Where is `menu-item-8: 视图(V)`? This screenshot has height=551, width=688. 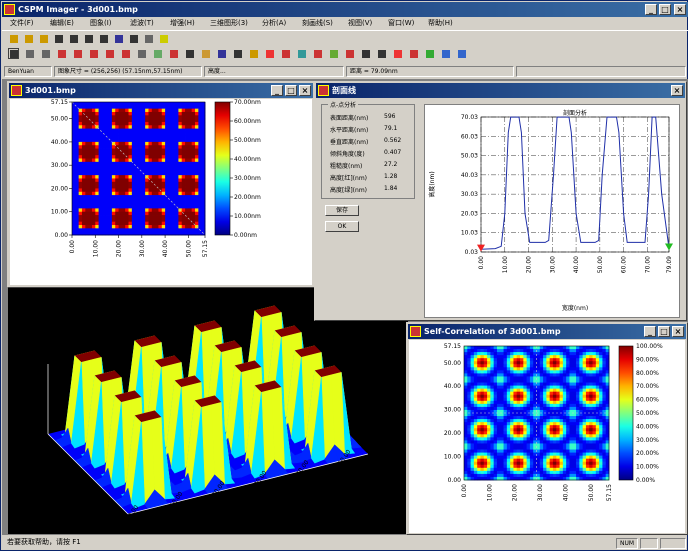 menu-item-8: 视图(V) is located at coordinates (360, 23).